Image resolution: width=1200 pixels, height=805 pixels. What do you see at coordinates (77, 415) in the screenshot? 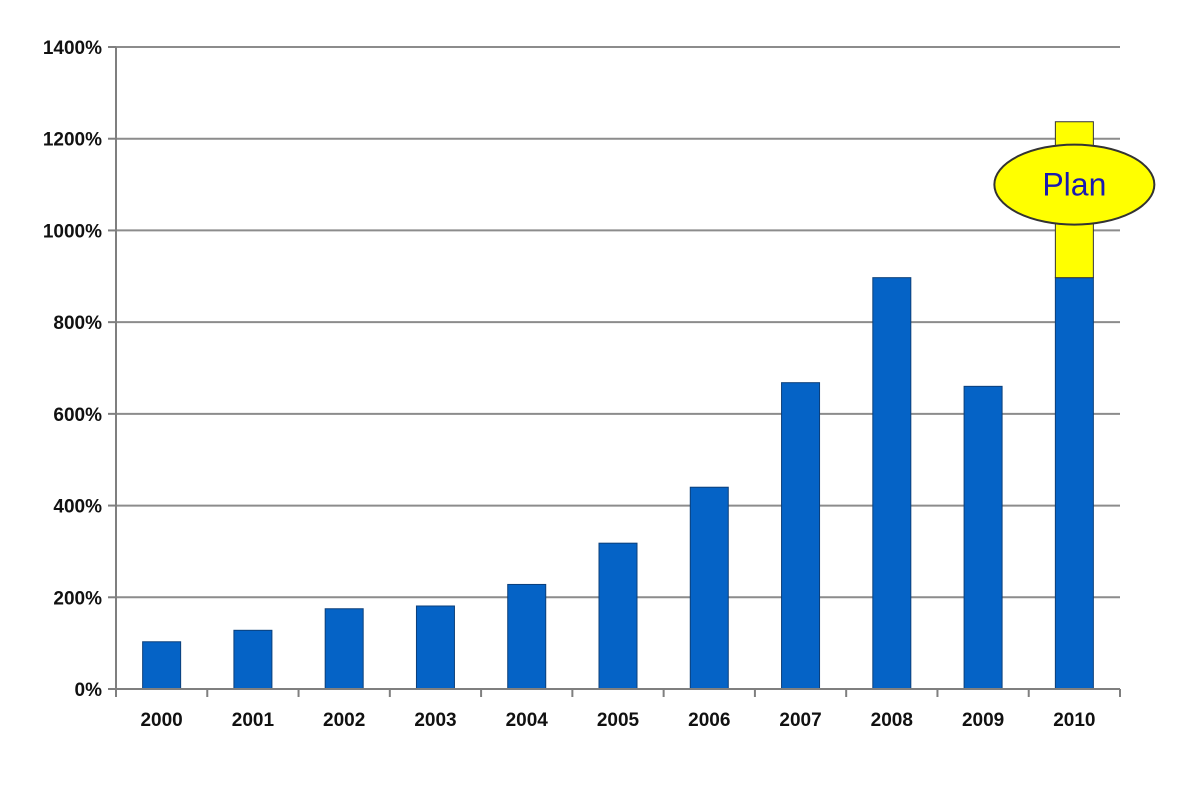
I see `y-tick-label: 600%` at bounding box center [77, 415].